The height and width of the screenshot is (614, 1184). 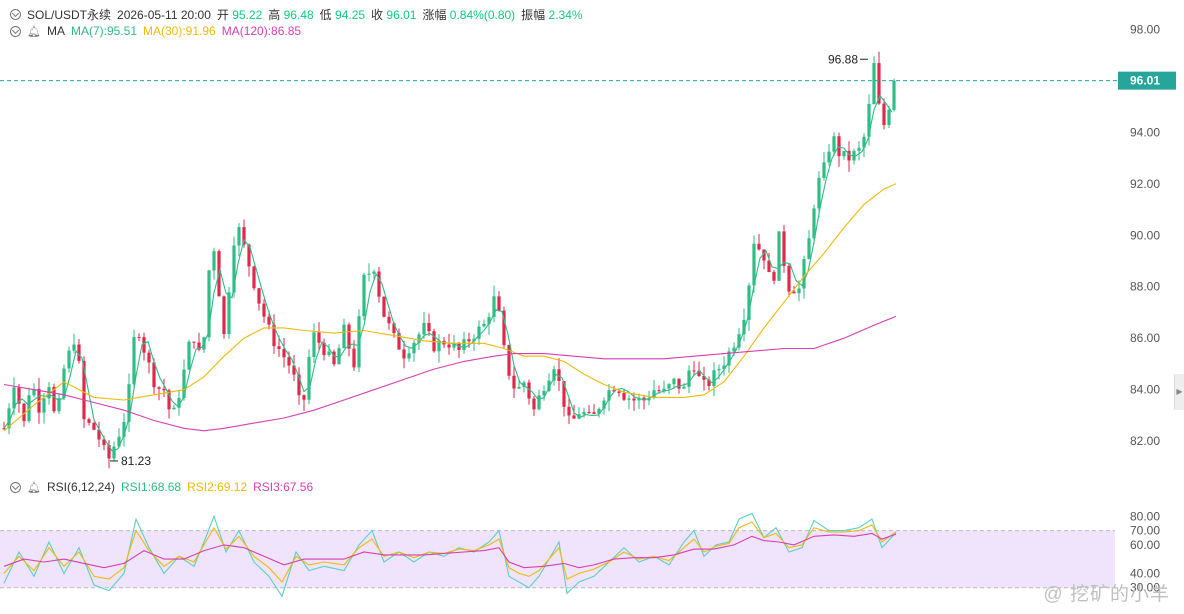 I want to click on ma-collapse-icon, so click(x=15, y=31).